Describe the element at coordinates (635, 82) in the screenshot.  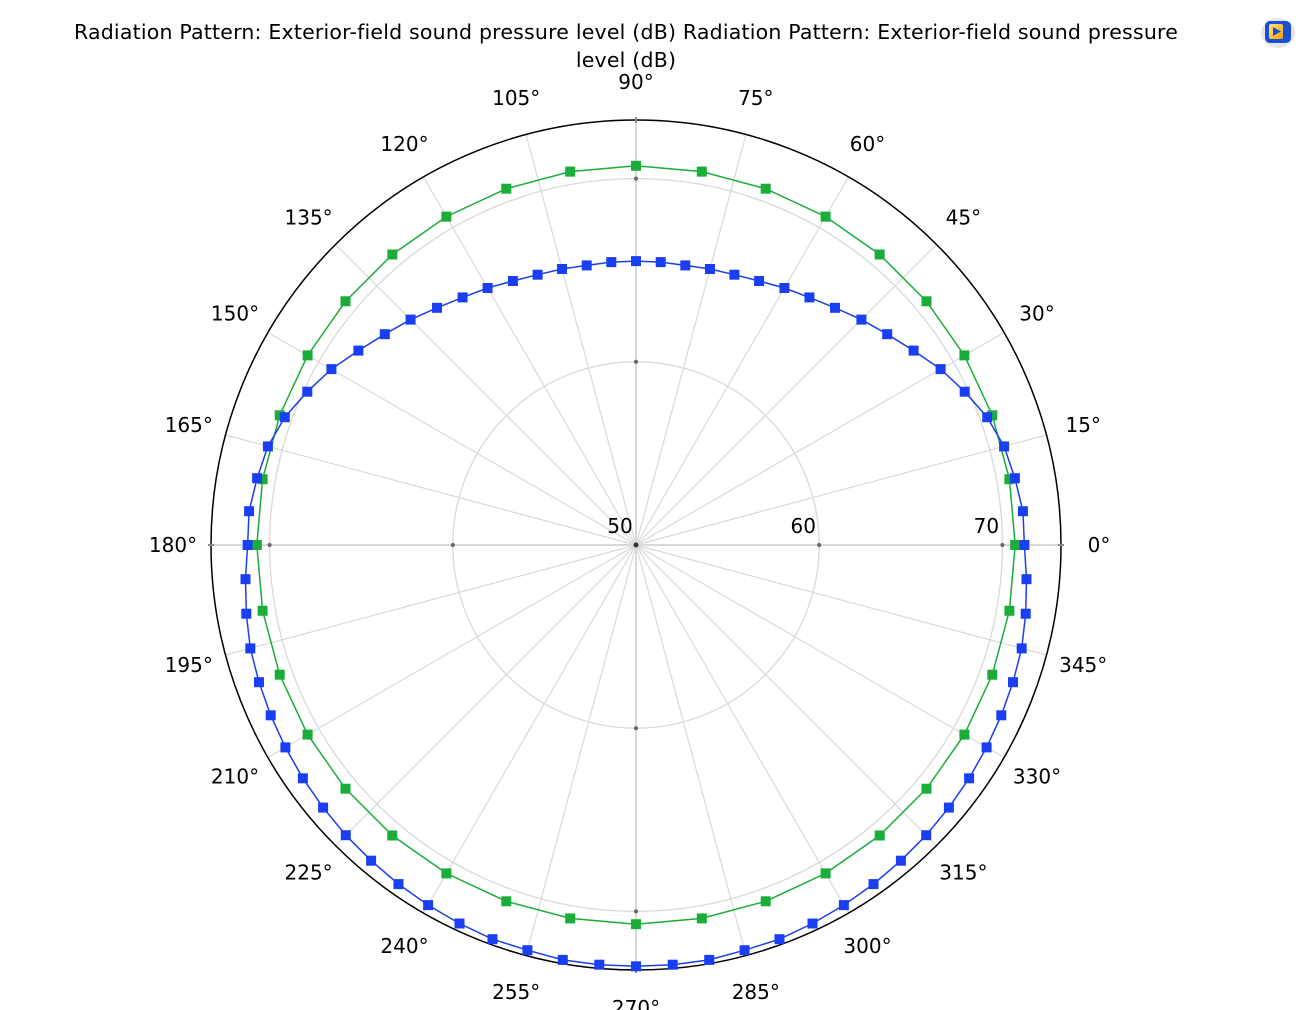
I see `angle-tick-label: 90°` at that location.